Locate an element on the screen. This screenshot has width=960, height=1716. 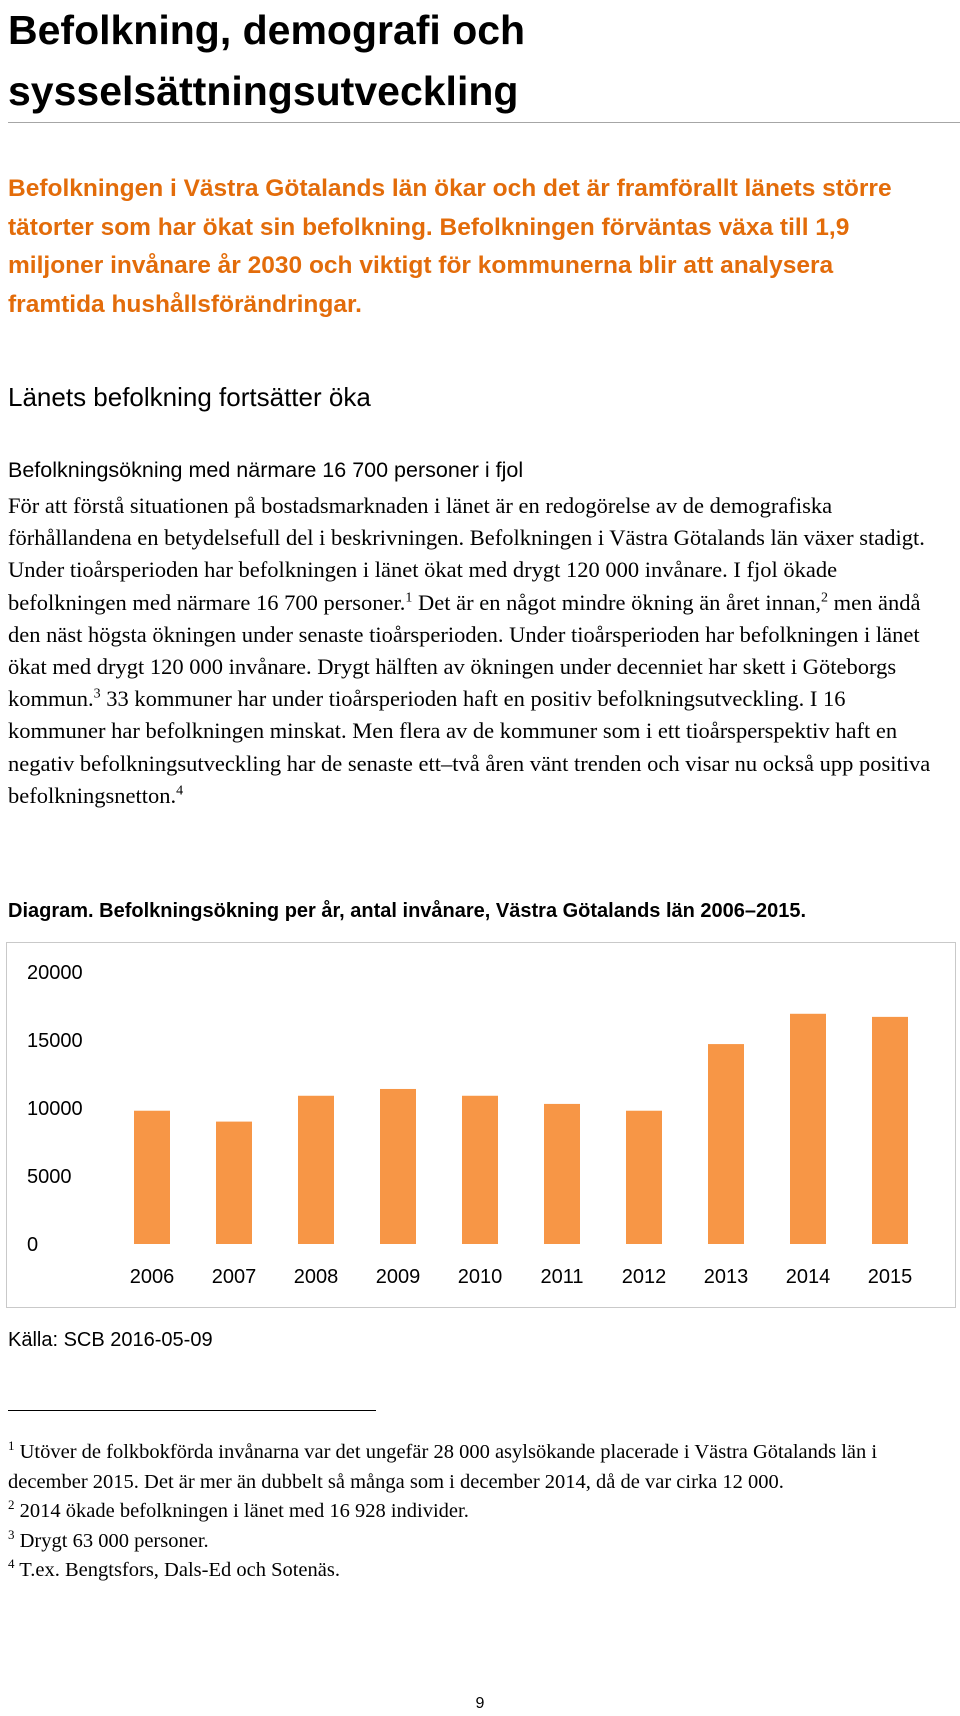
bar-2009 is located at coordinates (398, 1166).